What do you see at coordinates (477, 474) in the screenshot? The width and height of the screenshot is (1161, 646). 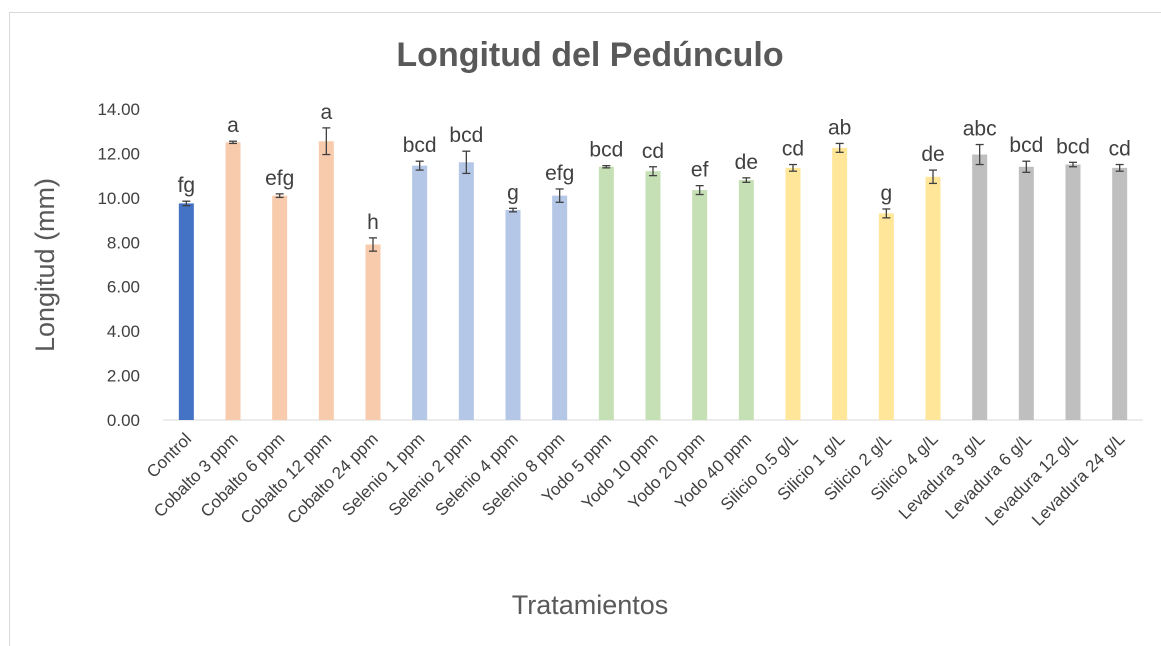 I see `x-tick-label: Selenio 4 ppm` at bounding box center [477, 474].